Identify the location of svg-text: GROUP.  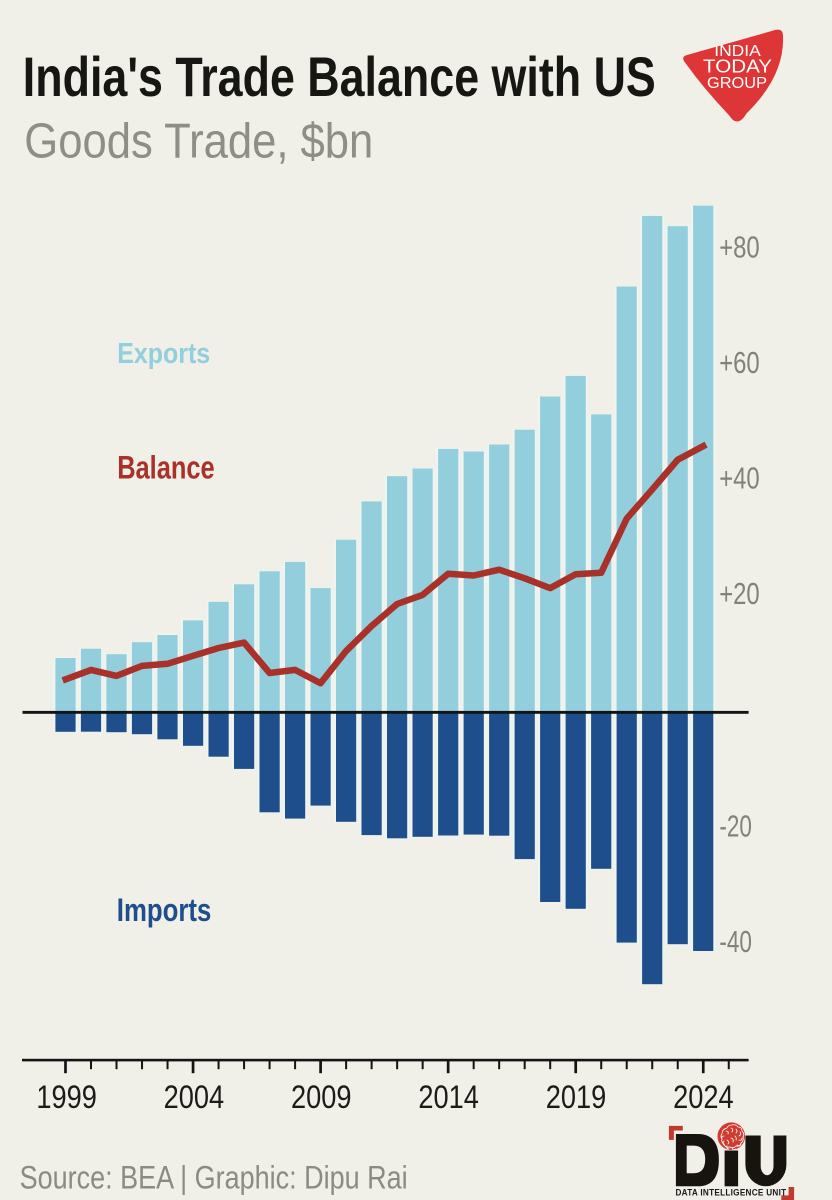
(737, 83).